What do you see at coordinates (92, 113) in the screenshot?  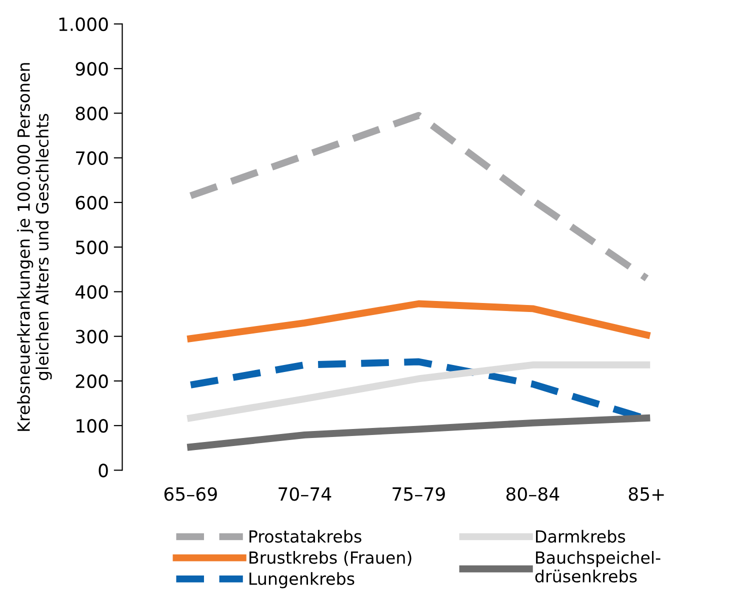 I see `y-tick-label: 800` at bounding box center [92, 113].